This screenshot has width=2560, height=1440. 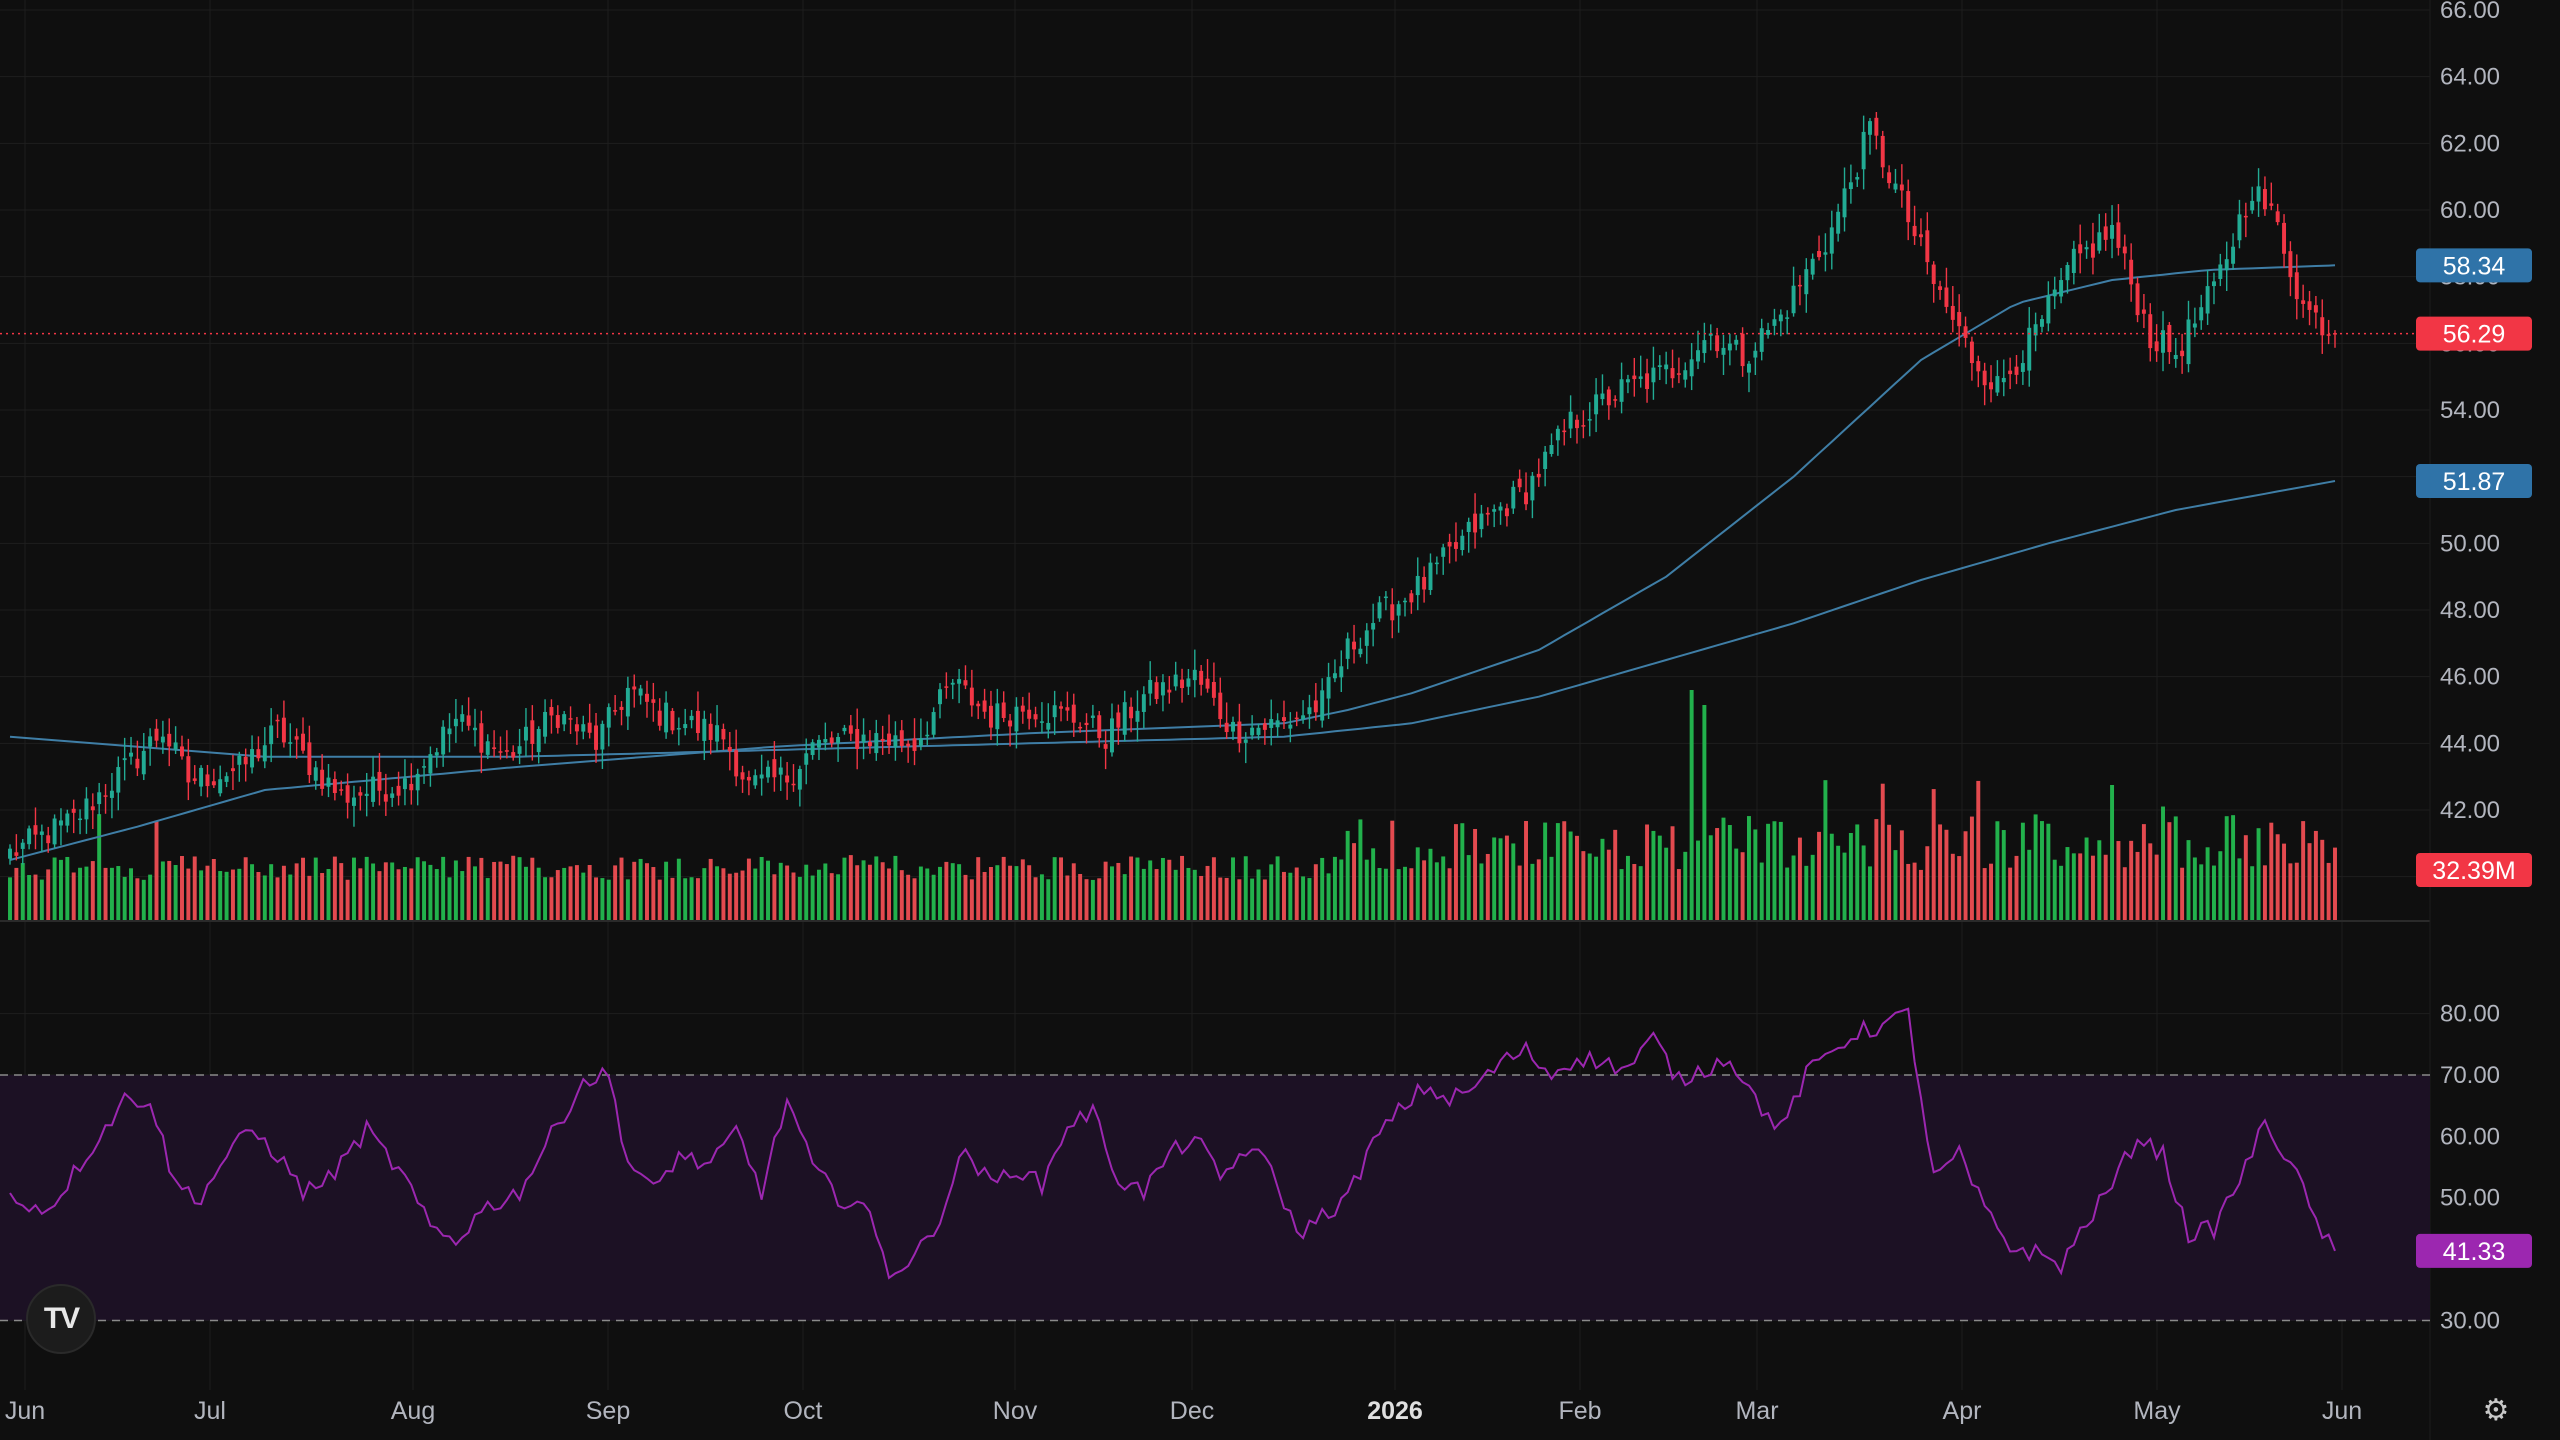 What do you see at coordinates (2470, 1136) in the screenshot?
I see `rsi-tick-label: 60.00` at bounding box center [2470, 1136].